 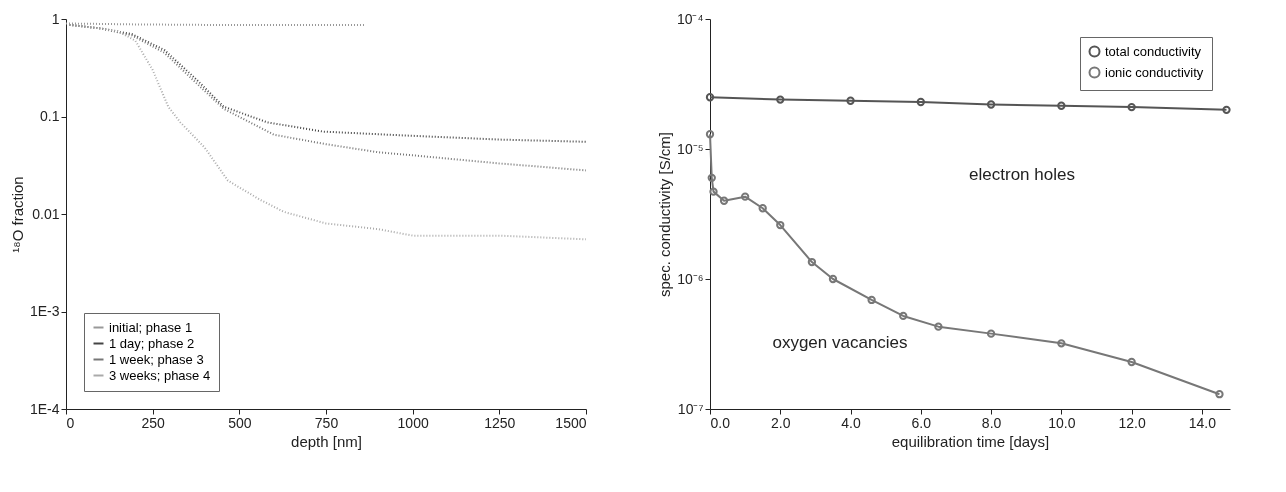 What do you see at coordinates (921, 422) in the screenshot?
I see `x-tick-label: 6.0` at bounding box center [921, 422].